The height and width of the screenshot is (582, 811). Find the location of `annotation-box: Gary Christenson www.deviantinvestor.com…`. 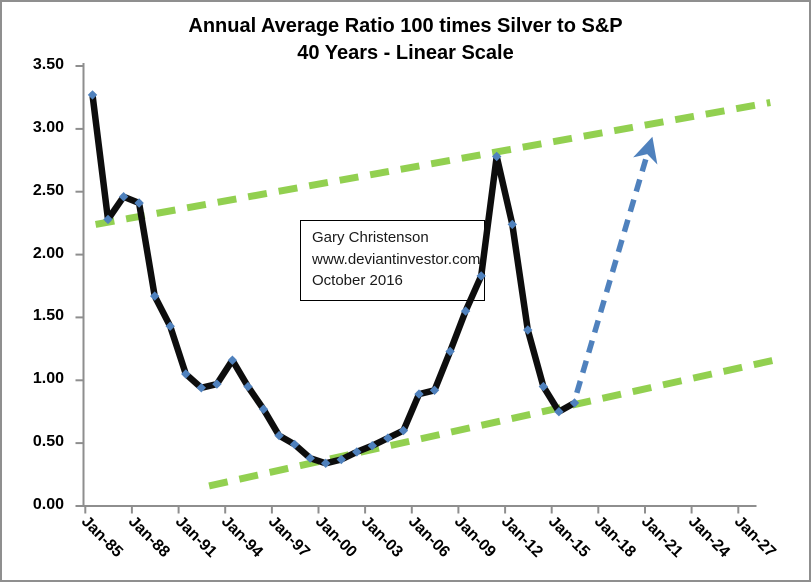

annotation-box: Gary Christenson www.deviantinvestor.com… is located at coordinates (392, 260).